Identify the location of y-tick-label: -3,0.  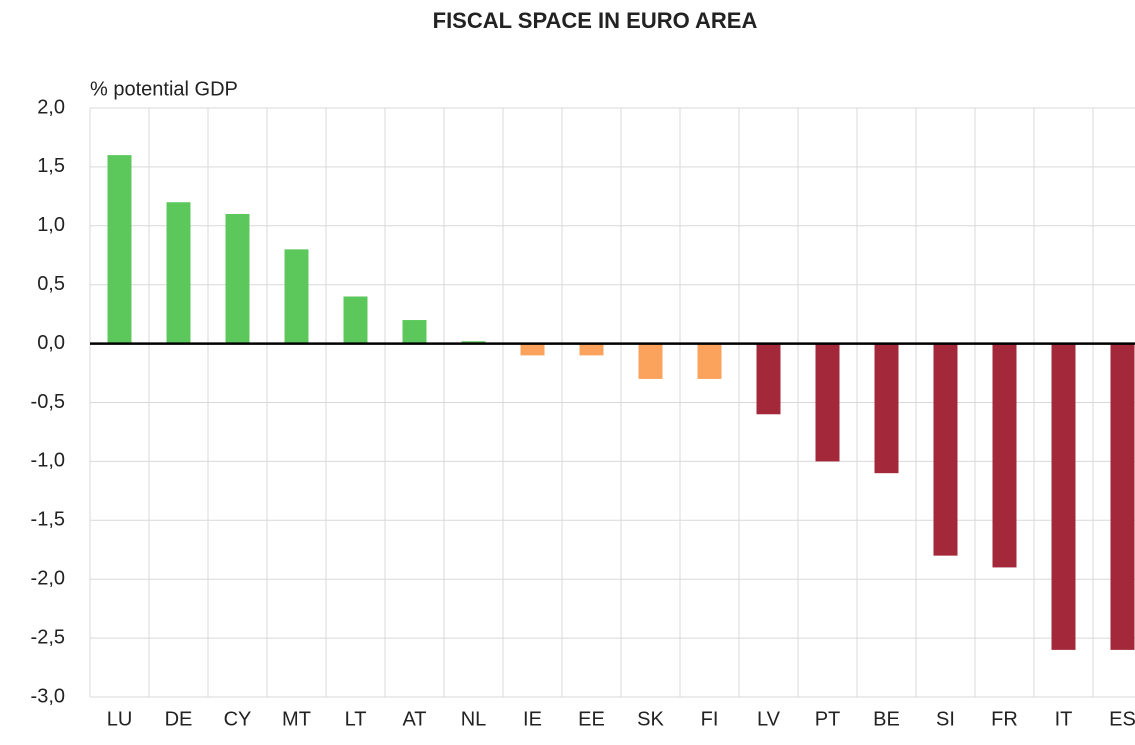
(48, 696).